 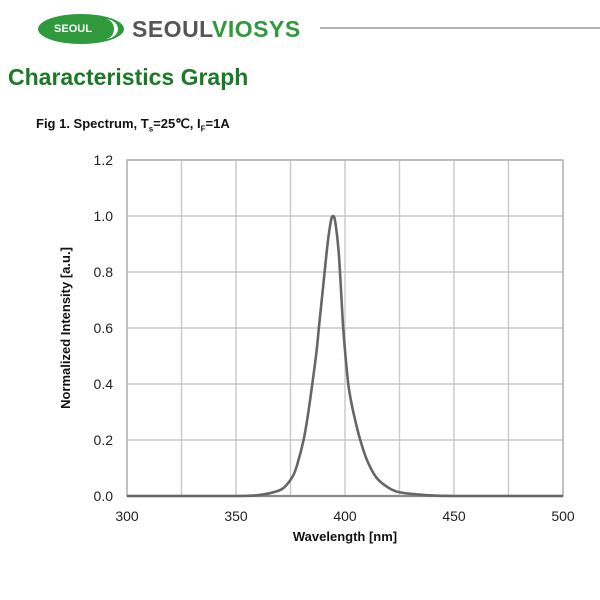 I want to click on x-tick-label: 500, so click(x=563, y=516).